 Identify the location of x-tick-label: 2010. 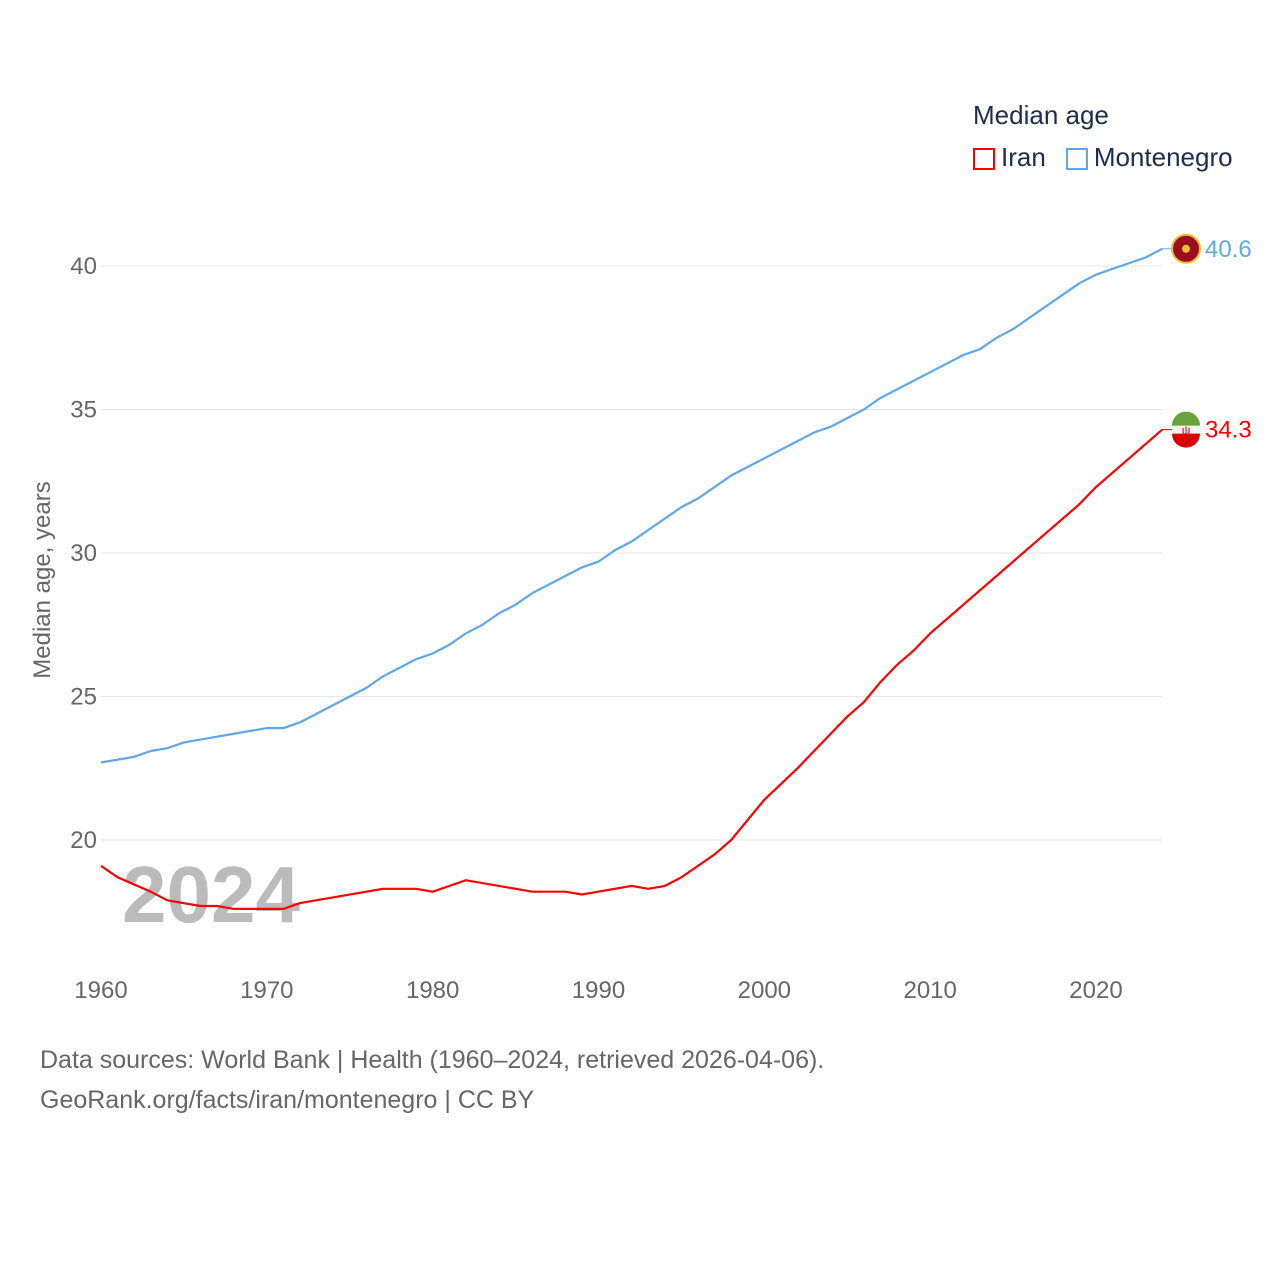
(929, 990).